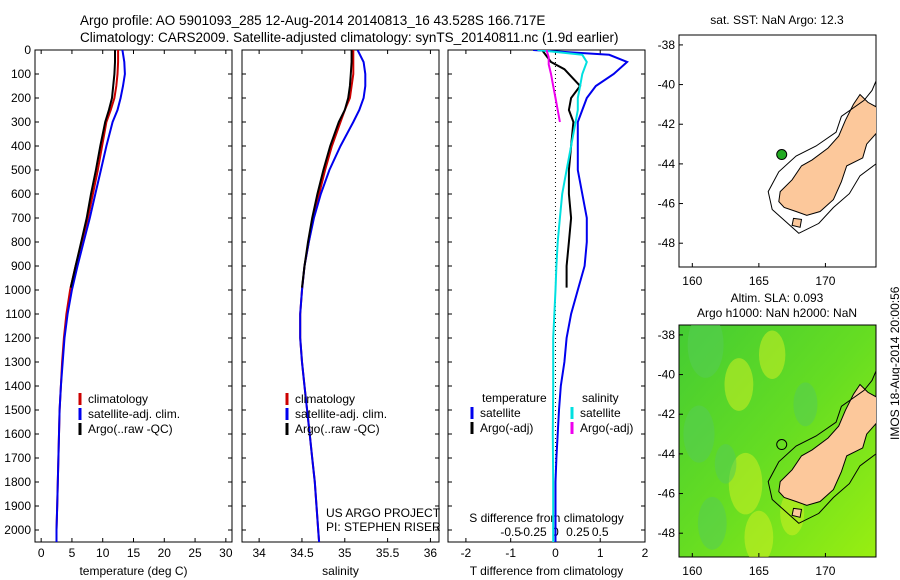 The height and width of the screenshot is (580, 900). Describe the element at coordinates (17, 410) in the screenshot. I see `ytick-label: 1500` at that location.